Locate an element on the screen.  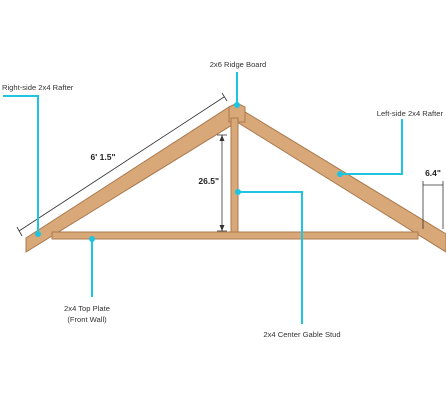
right-rafter-callout-dot is located at coordinates (38, 234).